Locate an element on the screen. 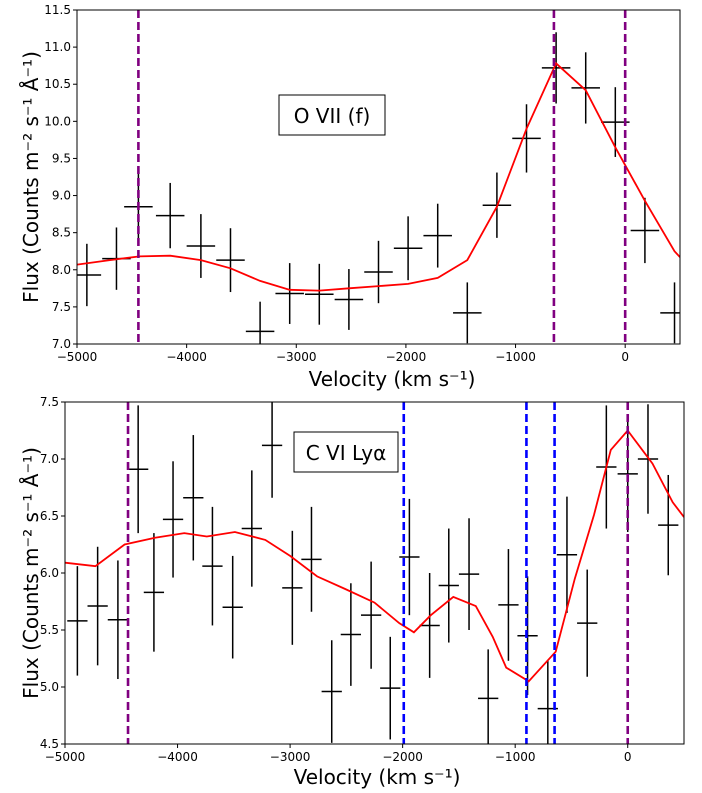 The height and width of the screenshot is (793, 702). top-ytick-label-1: 7.5 is located at coordinates (61, 307).